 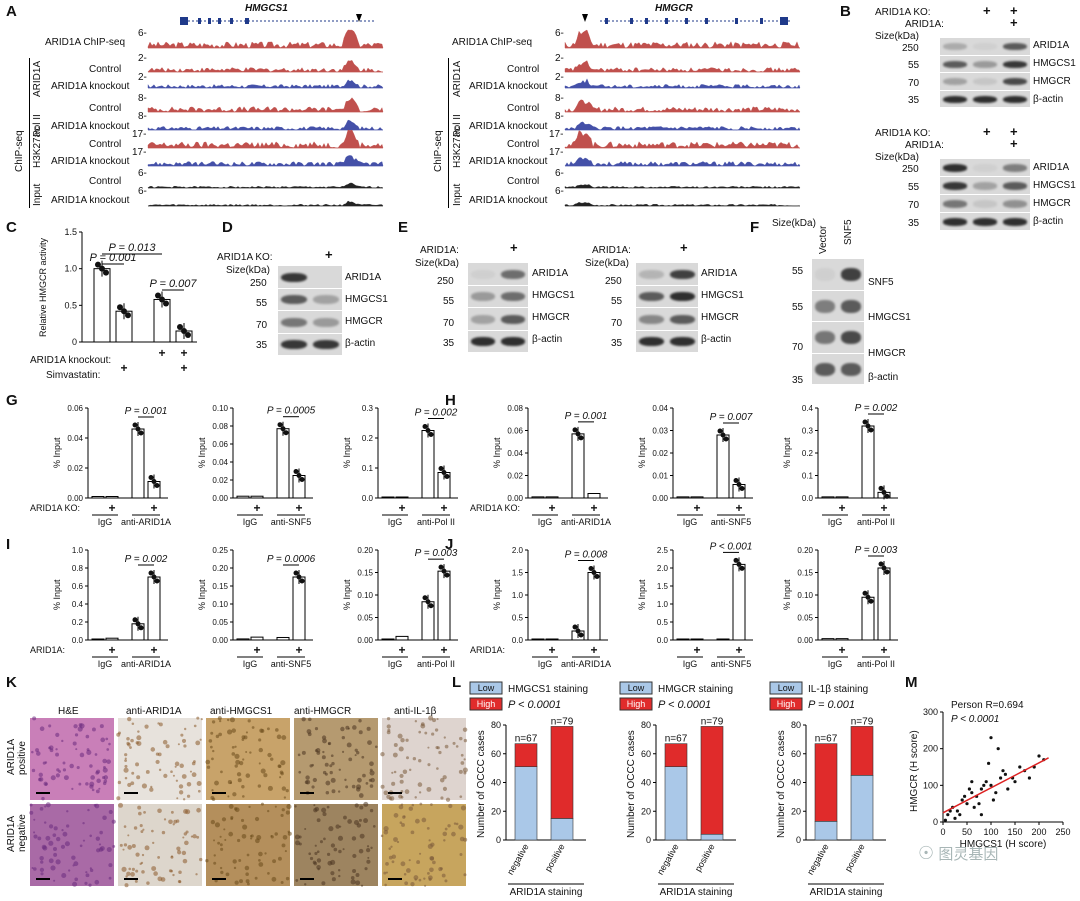 What do you see at coordinates (897, 36) in the screenshot?
I see `b-row-size: Size(kDa)` at bounding box center [897, 36].